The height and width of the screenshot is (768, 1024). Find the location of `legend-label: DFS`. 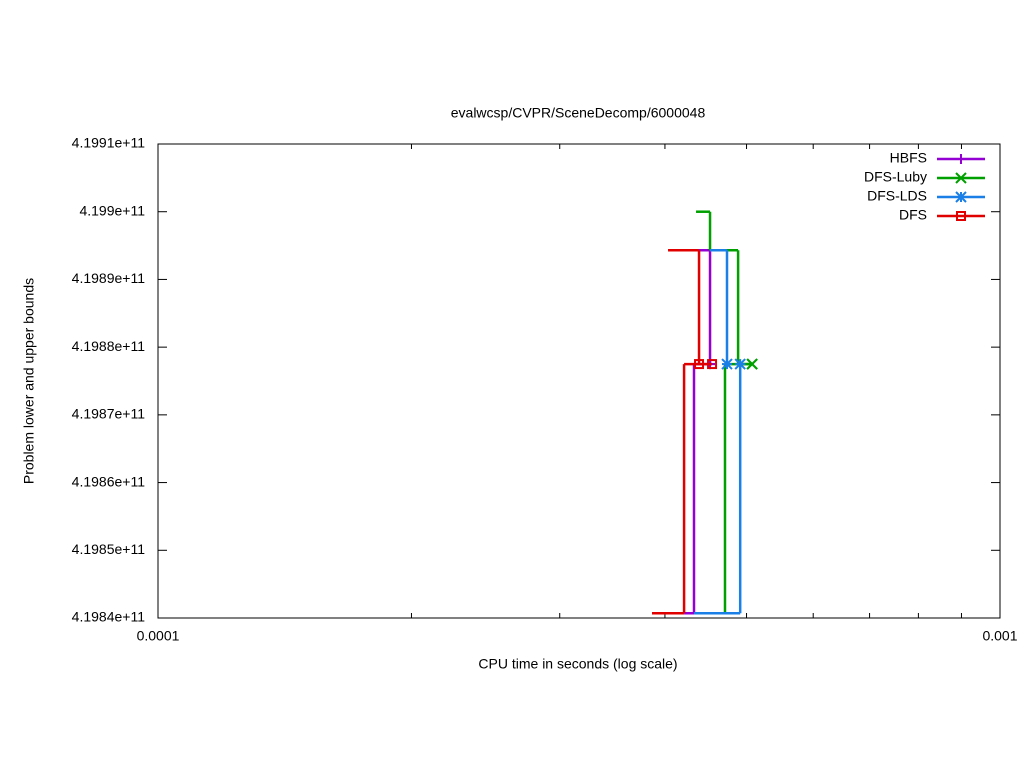

legend-label: DFS is located at coordinates (913, 215).